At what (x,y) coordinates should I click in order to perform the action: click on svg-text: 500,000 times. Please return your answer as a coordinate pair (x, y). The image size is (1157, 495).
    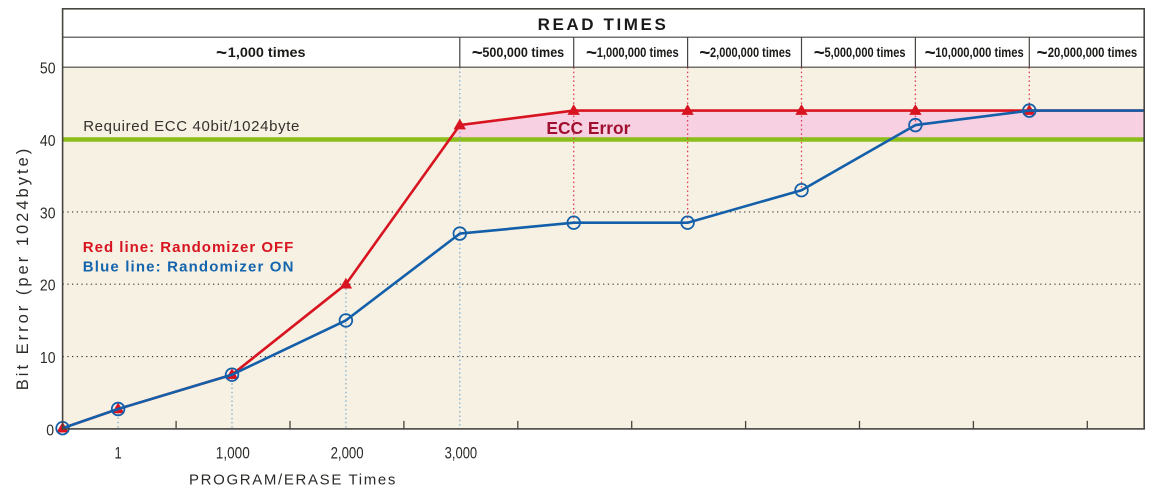
    Looking at the image, I should click on (523, 52).